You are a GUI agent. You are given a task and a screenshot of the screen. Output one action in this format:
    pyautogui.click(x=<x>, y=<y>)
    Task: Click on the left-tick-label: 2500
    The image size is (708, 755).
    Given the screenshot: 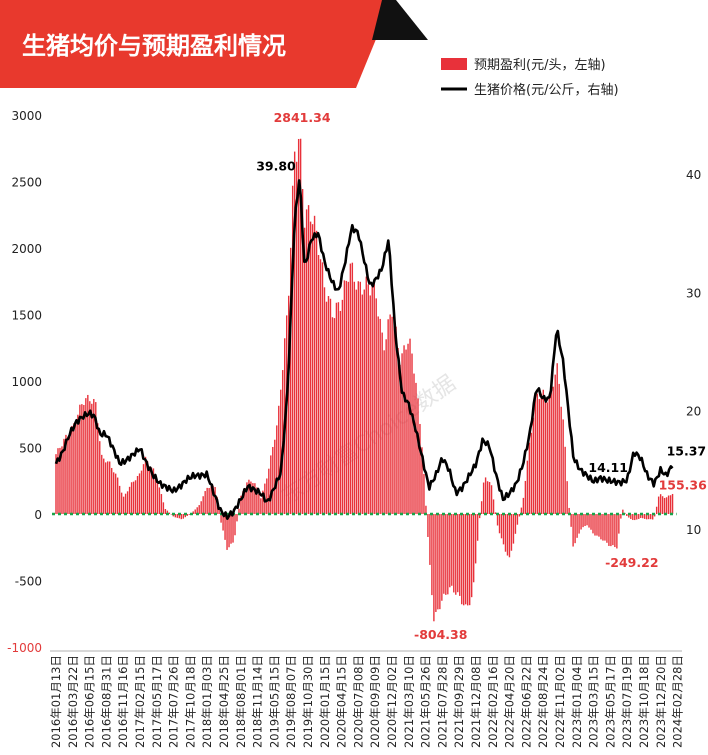 What is the action you would take?
    pyautogui.click(x=26, y=183)
    